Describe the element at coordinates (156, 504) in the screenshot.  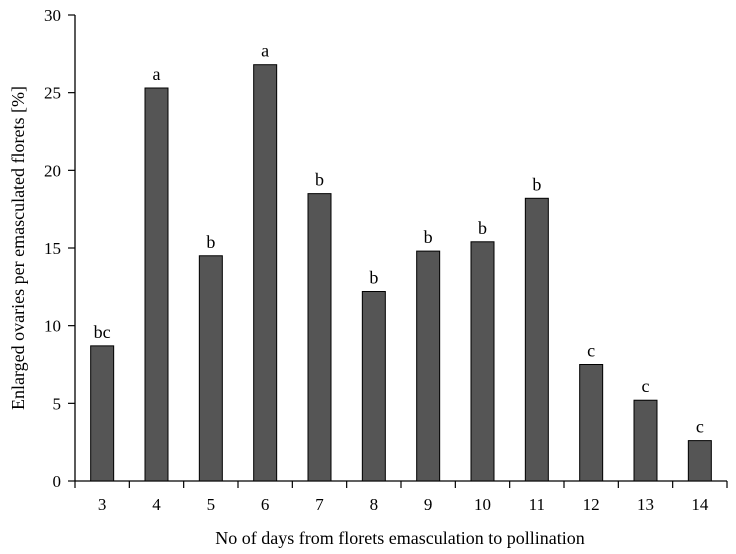
I see `x-tick-label: 4` at that location.